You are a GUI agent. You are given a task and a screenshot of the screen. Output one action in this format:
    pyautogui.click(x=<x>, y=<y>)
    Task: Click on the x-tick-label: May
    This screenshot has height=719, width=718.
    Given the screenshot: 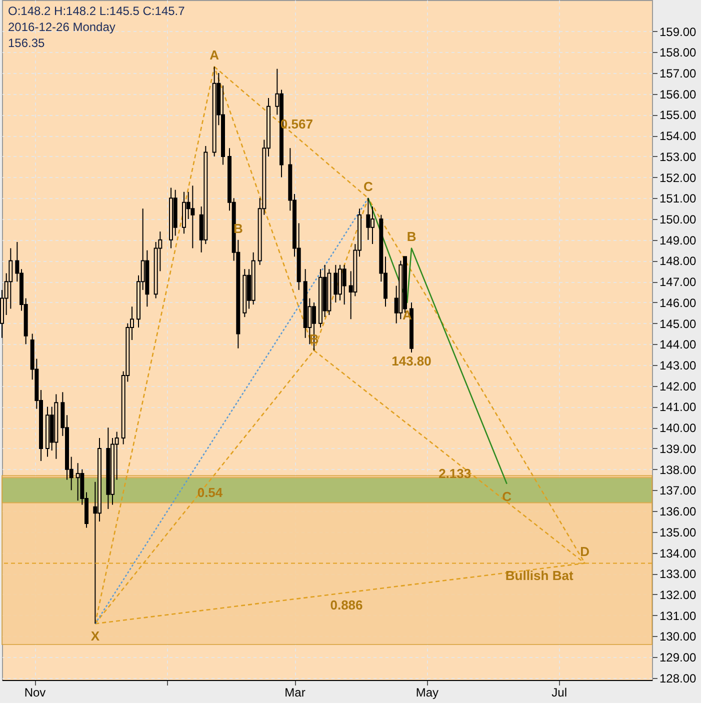 What is the action you would take?
    pyautogui.click(x=427, y=693)
    